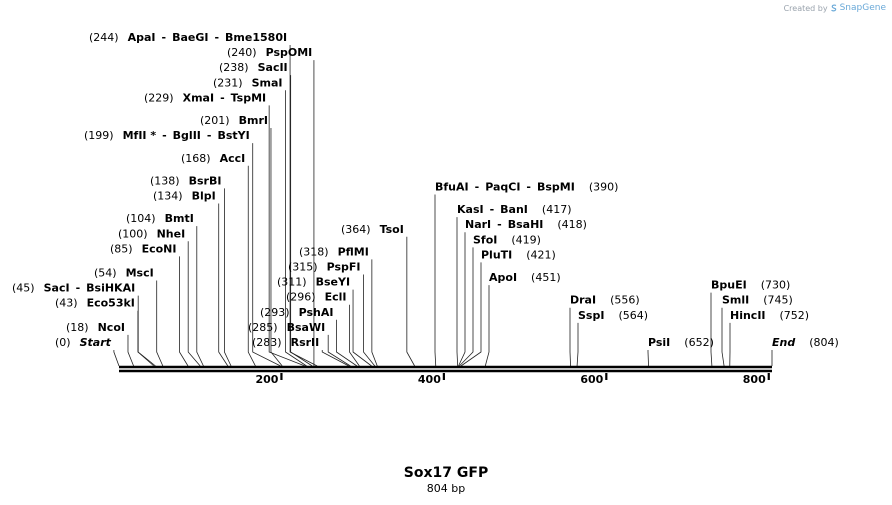 This screenshot has height=505, width=892. Describe the element at coordinates (95, 303) in the screenshot. I see `site-eco53ki: (43) Eco53kI` at that location.